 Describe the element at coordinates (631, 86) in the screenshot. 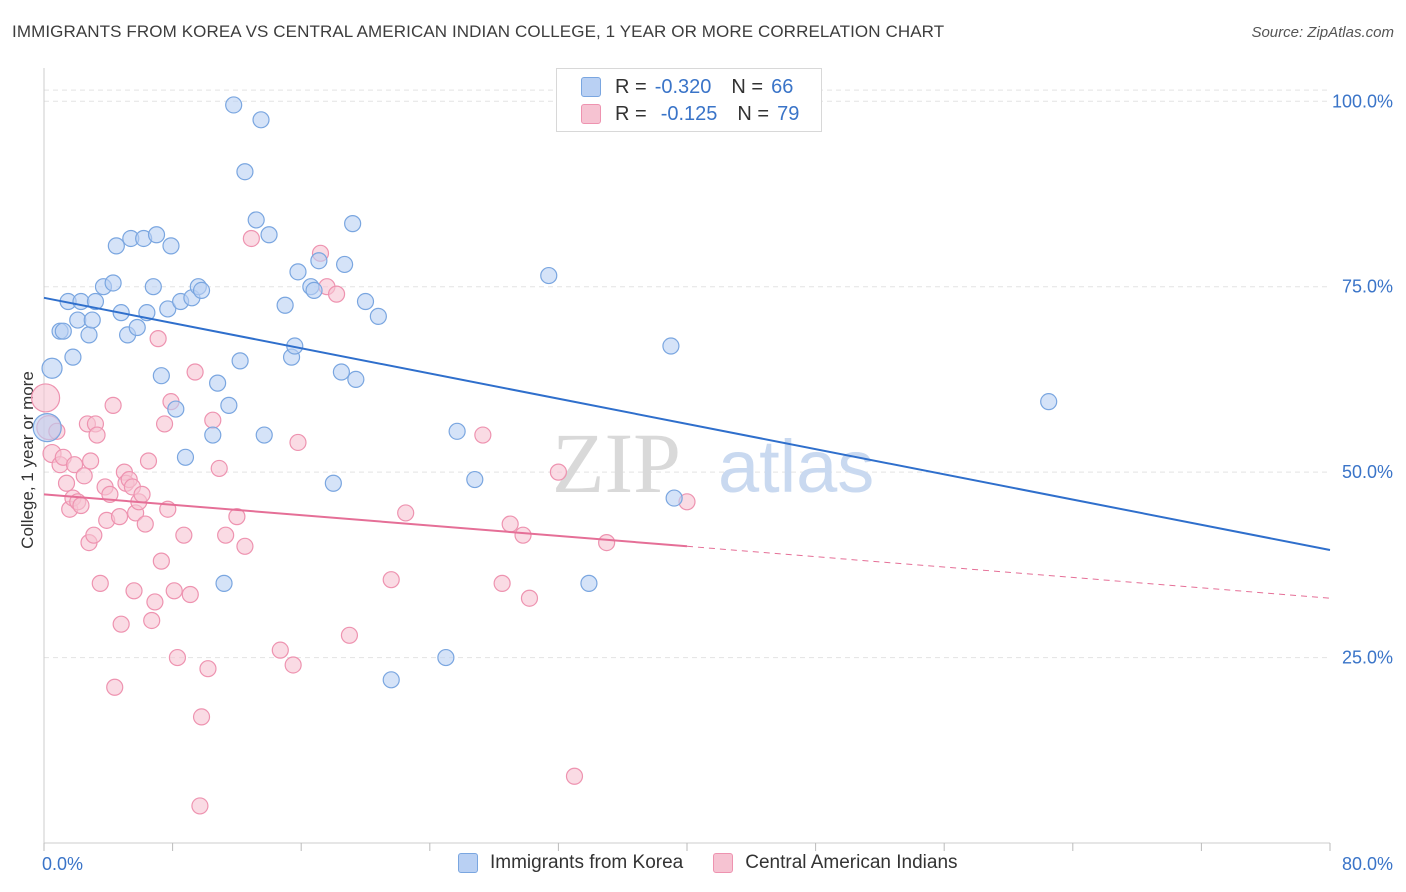

I see `korea-r-label: R =` at that location.